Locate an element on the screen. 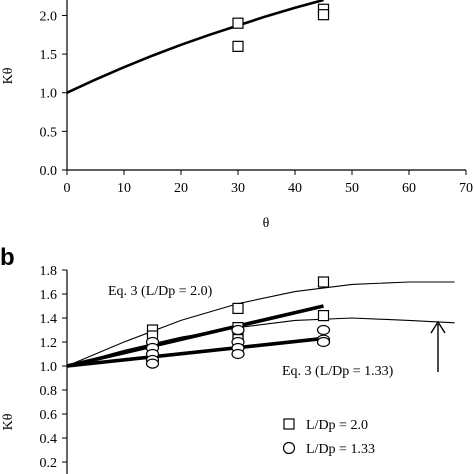 Image resolution: width=474 pixels, height=474 pixels. panel-a-y-axis-label: Kθ is located at coordinates (8, 75).